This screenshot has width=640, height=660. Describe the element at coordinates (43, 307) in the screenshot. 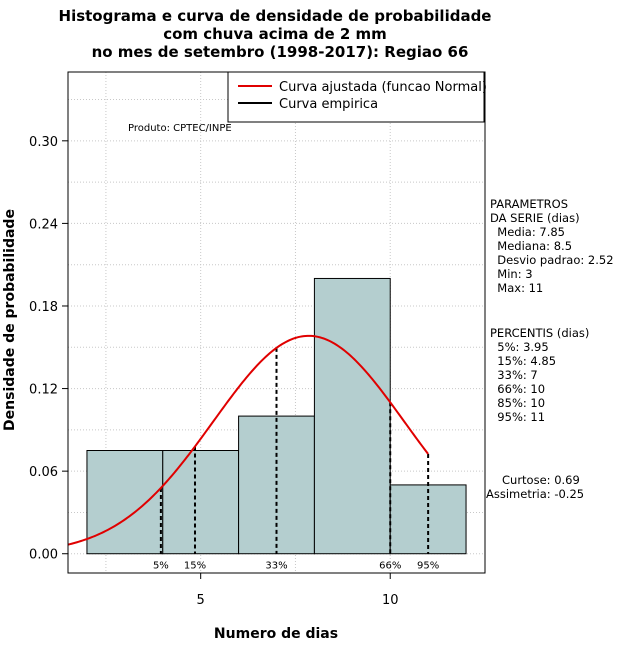

I see `y-tick-label: 0.18` at that location.